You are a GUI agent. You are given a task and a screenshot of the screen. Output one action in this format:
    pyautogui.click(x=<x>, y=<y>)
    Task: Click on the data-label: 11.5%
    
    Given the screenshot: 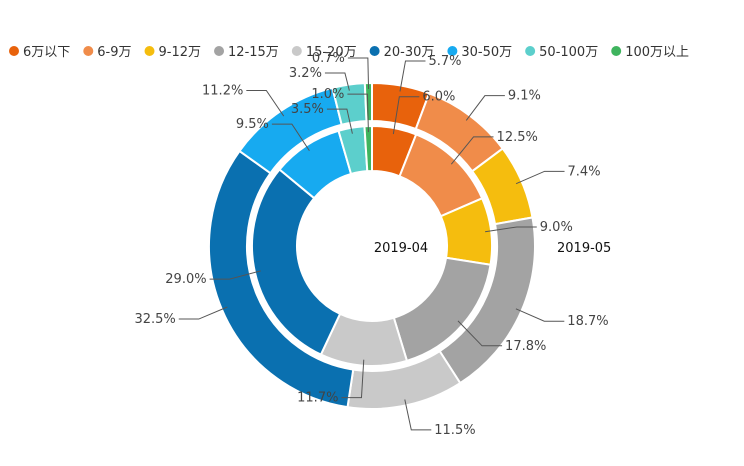 What is the action you would take?
    pyautogui.click(x=454, y=430)
    